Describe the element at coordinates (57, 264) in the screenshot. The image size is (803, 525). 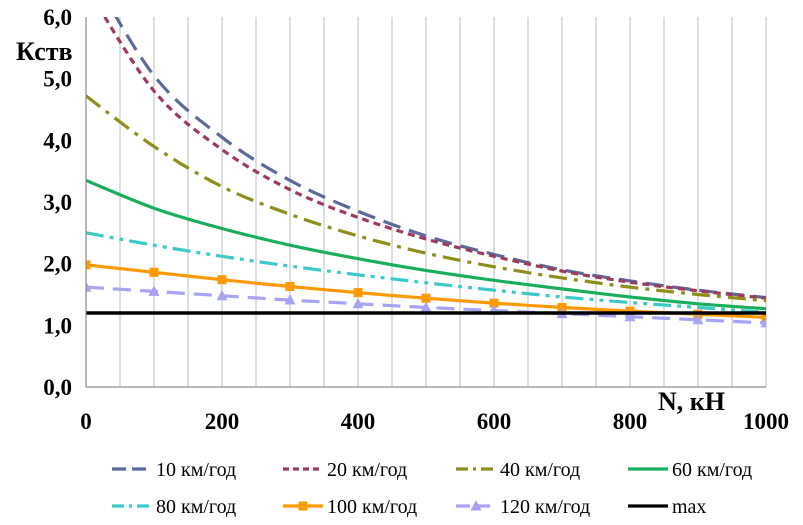
I see `y-tick-label: 2,0` at that location.